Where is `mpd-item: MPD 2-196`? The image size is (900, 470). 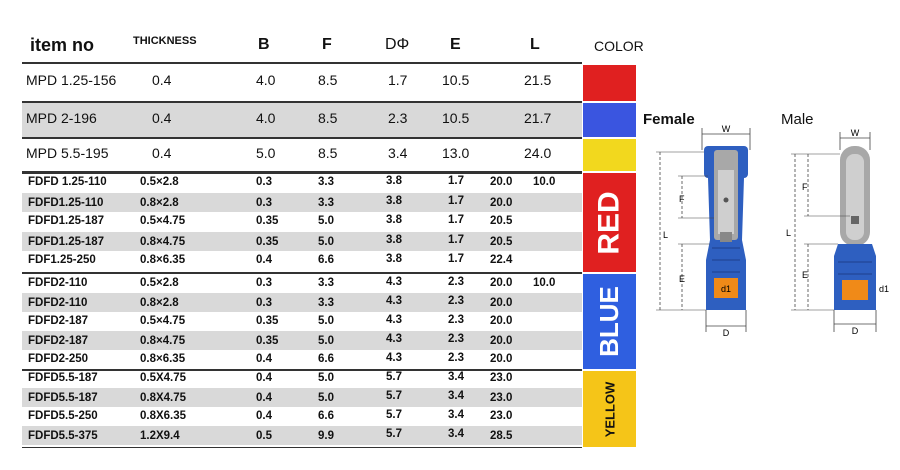 mpd-item: MPD 2-196 is located at coordinates (61, 118).